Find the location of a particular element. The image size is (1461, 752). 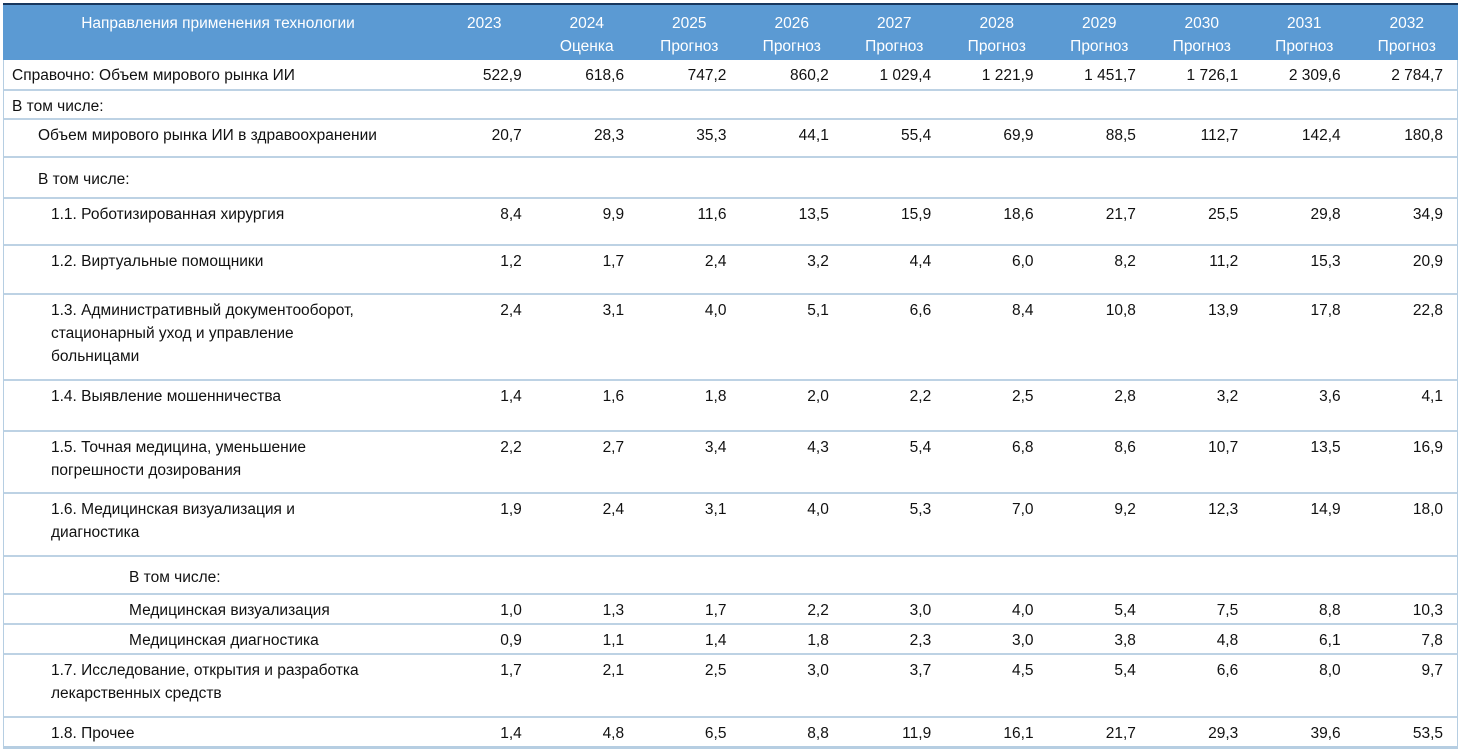

header-year-cell: 2028 Прогноз is located at coordinates (996, 35).